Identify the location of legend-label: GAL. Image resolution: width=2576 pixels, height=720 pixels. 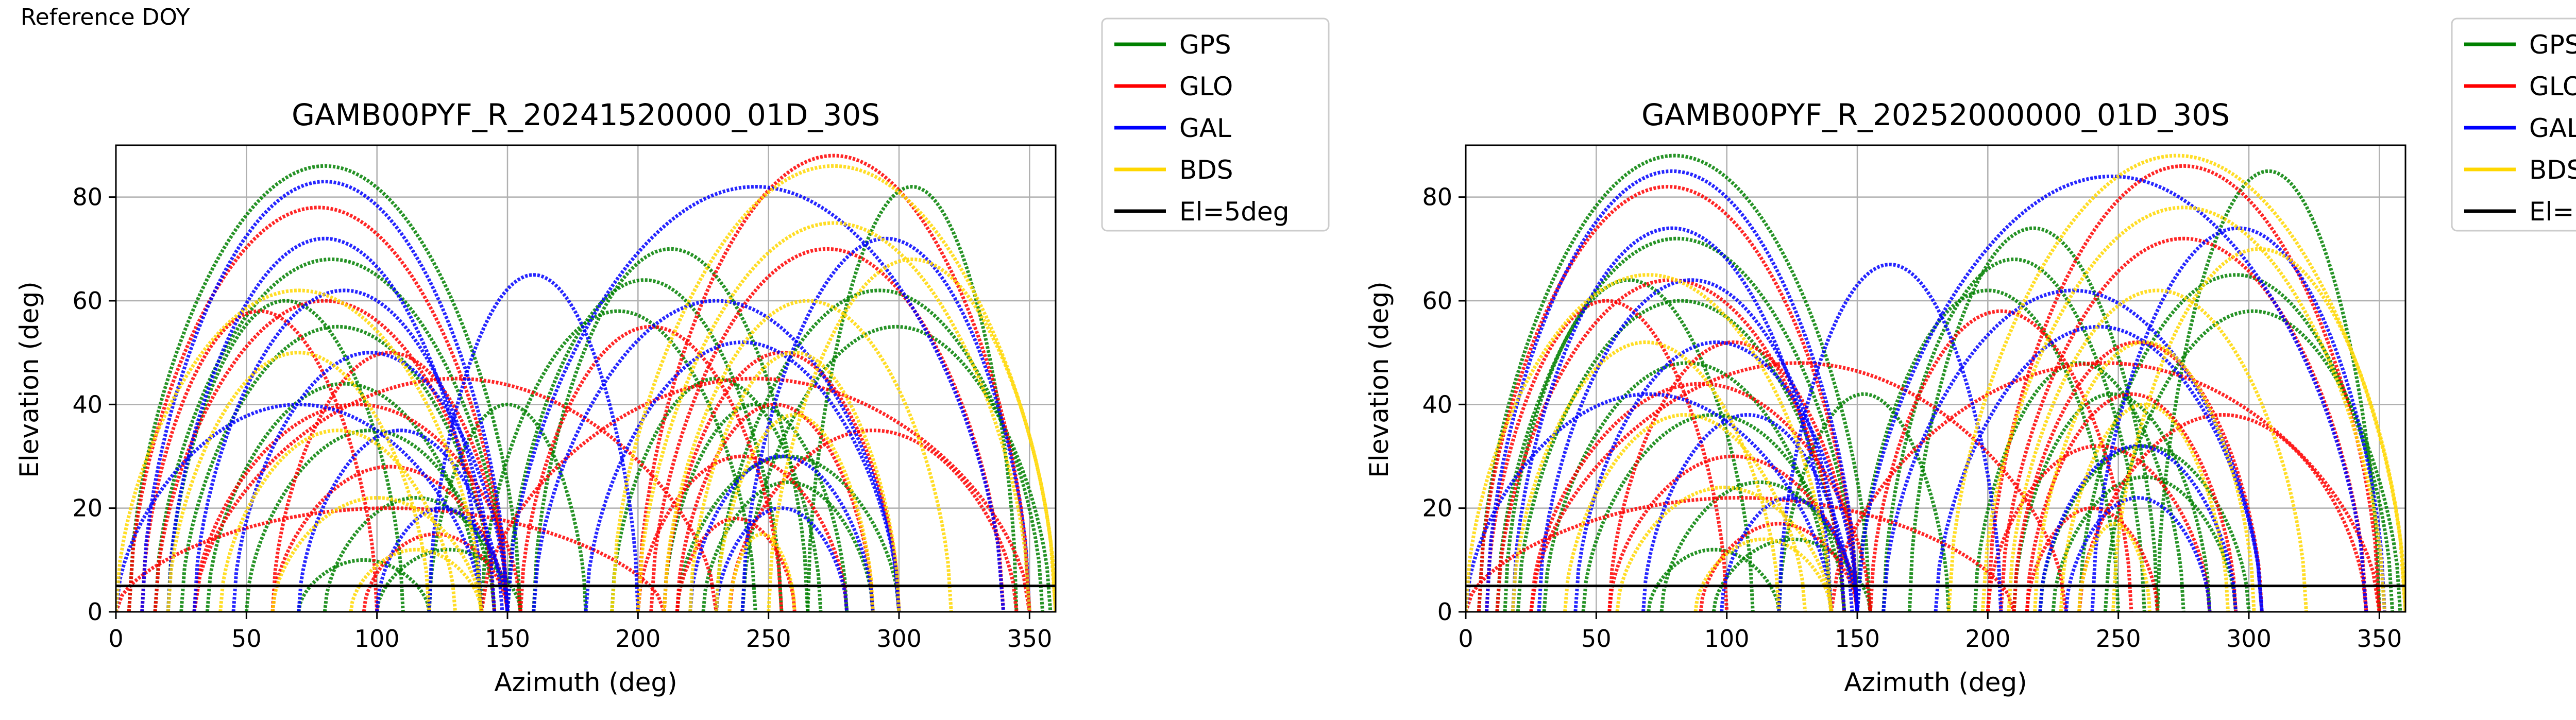
(2552, 128).